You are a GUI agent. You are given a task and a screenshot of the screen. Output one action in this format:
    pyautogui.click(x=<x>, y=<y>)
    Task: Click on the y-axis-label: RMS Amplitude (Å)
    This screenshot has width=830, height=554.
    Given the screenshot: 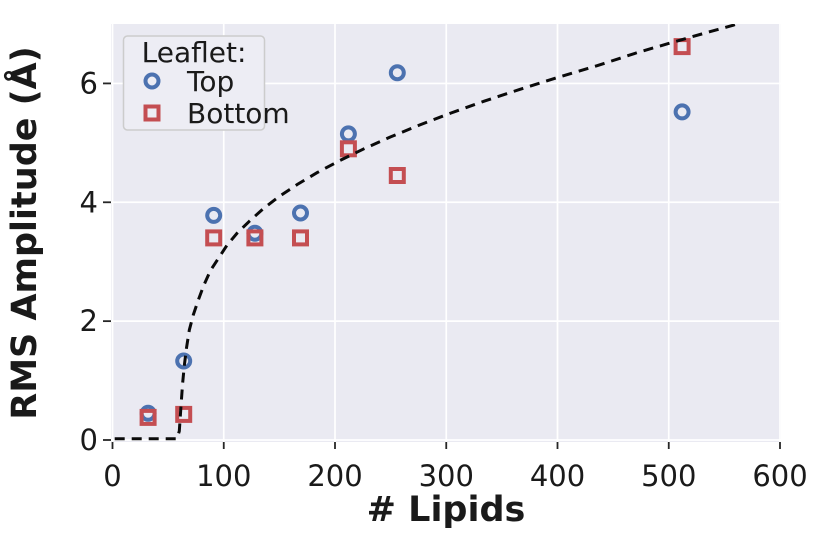 What is the action you would take?
    pyautogui.click(x=24, y=232)
    